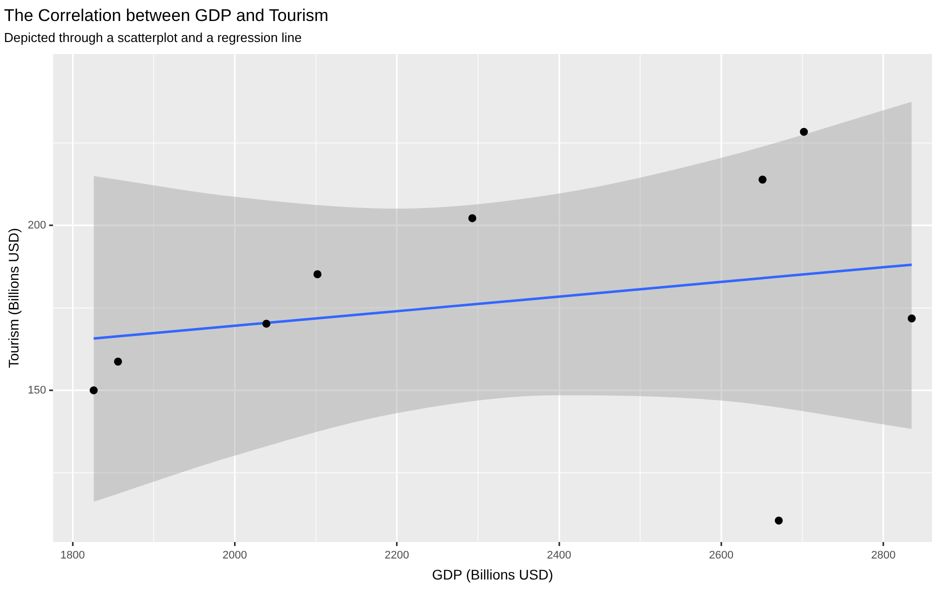  Describe the element at coordinates (166, 15) in the screenshot. I see `chart-title: The Correlation between GDP and Tourism` at that location.